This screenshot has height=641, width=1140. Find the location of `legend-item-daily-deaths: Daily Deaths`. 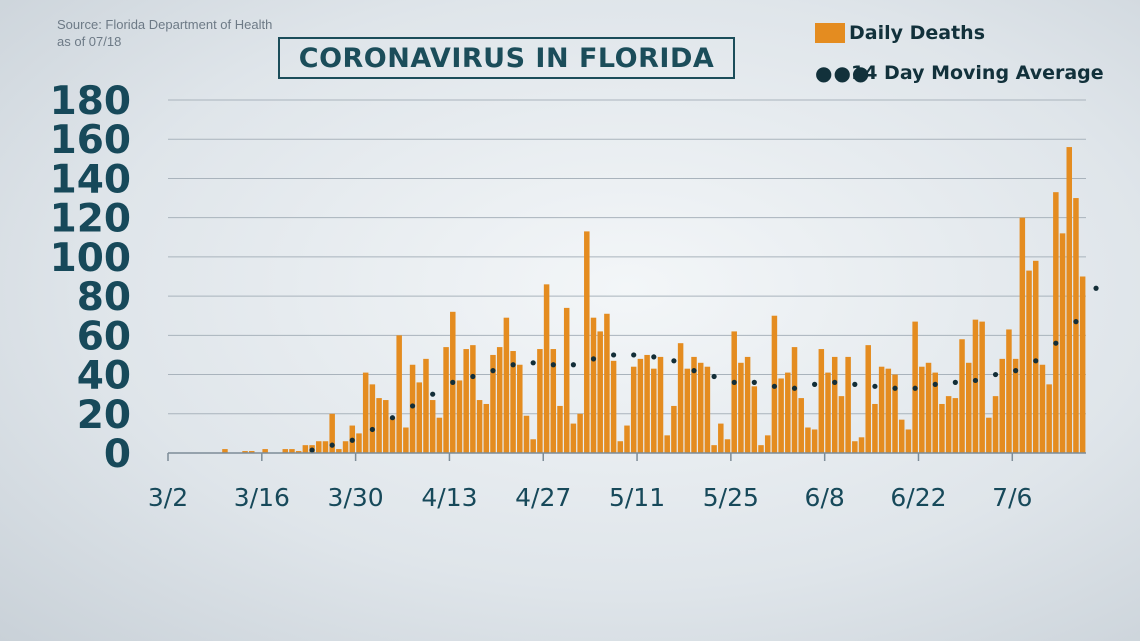

legend-item-daily-deaths: Daily Deaths is located at coordinates (959, 33).